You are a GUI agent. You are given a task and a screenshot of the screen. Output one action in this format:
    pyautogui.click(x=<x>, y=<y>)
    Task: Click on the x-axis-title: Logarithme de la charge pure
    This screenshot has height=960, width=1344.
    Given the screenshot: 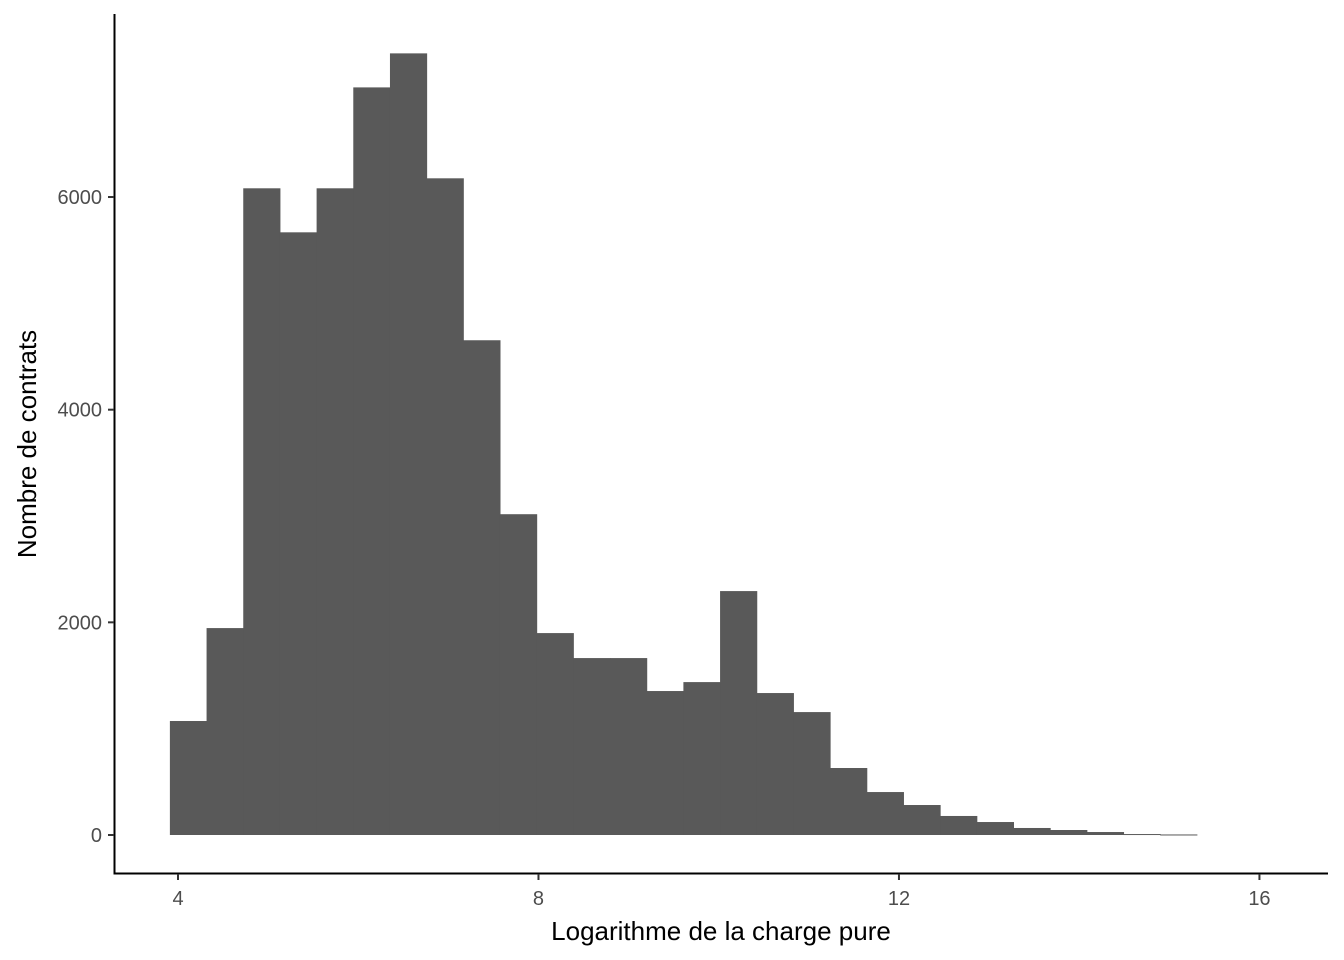 What is the action you would take?
    pyautogui.click(x=721, y=931)
    